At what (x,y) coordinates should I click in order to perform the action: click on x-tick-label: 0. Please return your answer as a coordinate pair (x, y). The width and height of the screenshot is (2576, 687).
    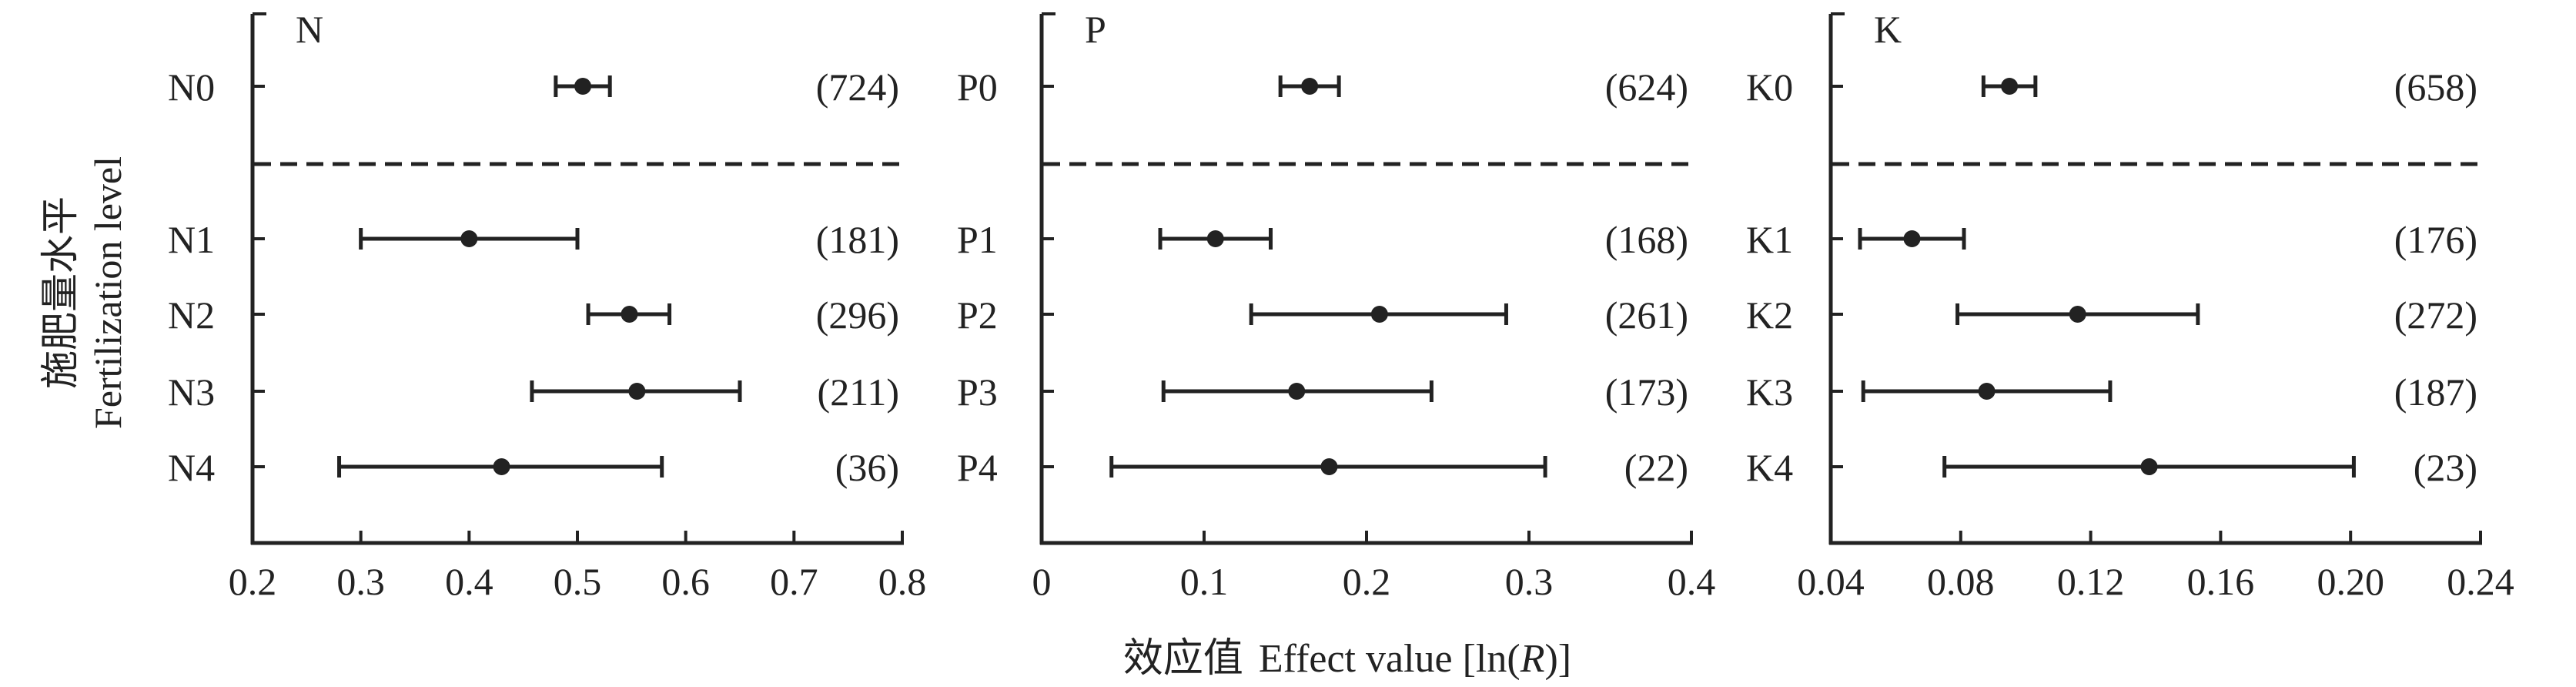
    Looking at the image, I should click on (1042, 581).